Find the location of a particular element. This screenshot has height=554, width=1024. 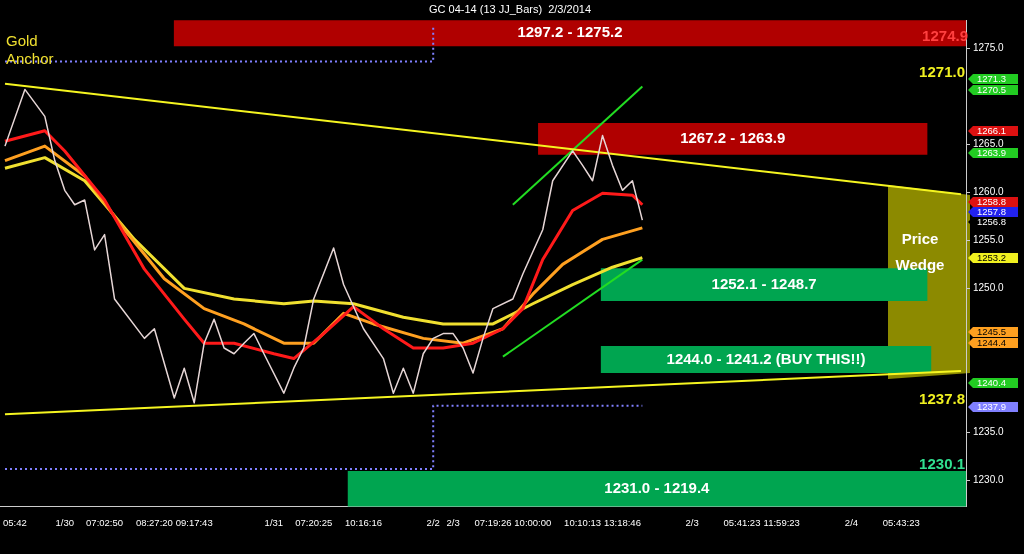

annotation: 1230.1 is located at coordinates (942, 464).